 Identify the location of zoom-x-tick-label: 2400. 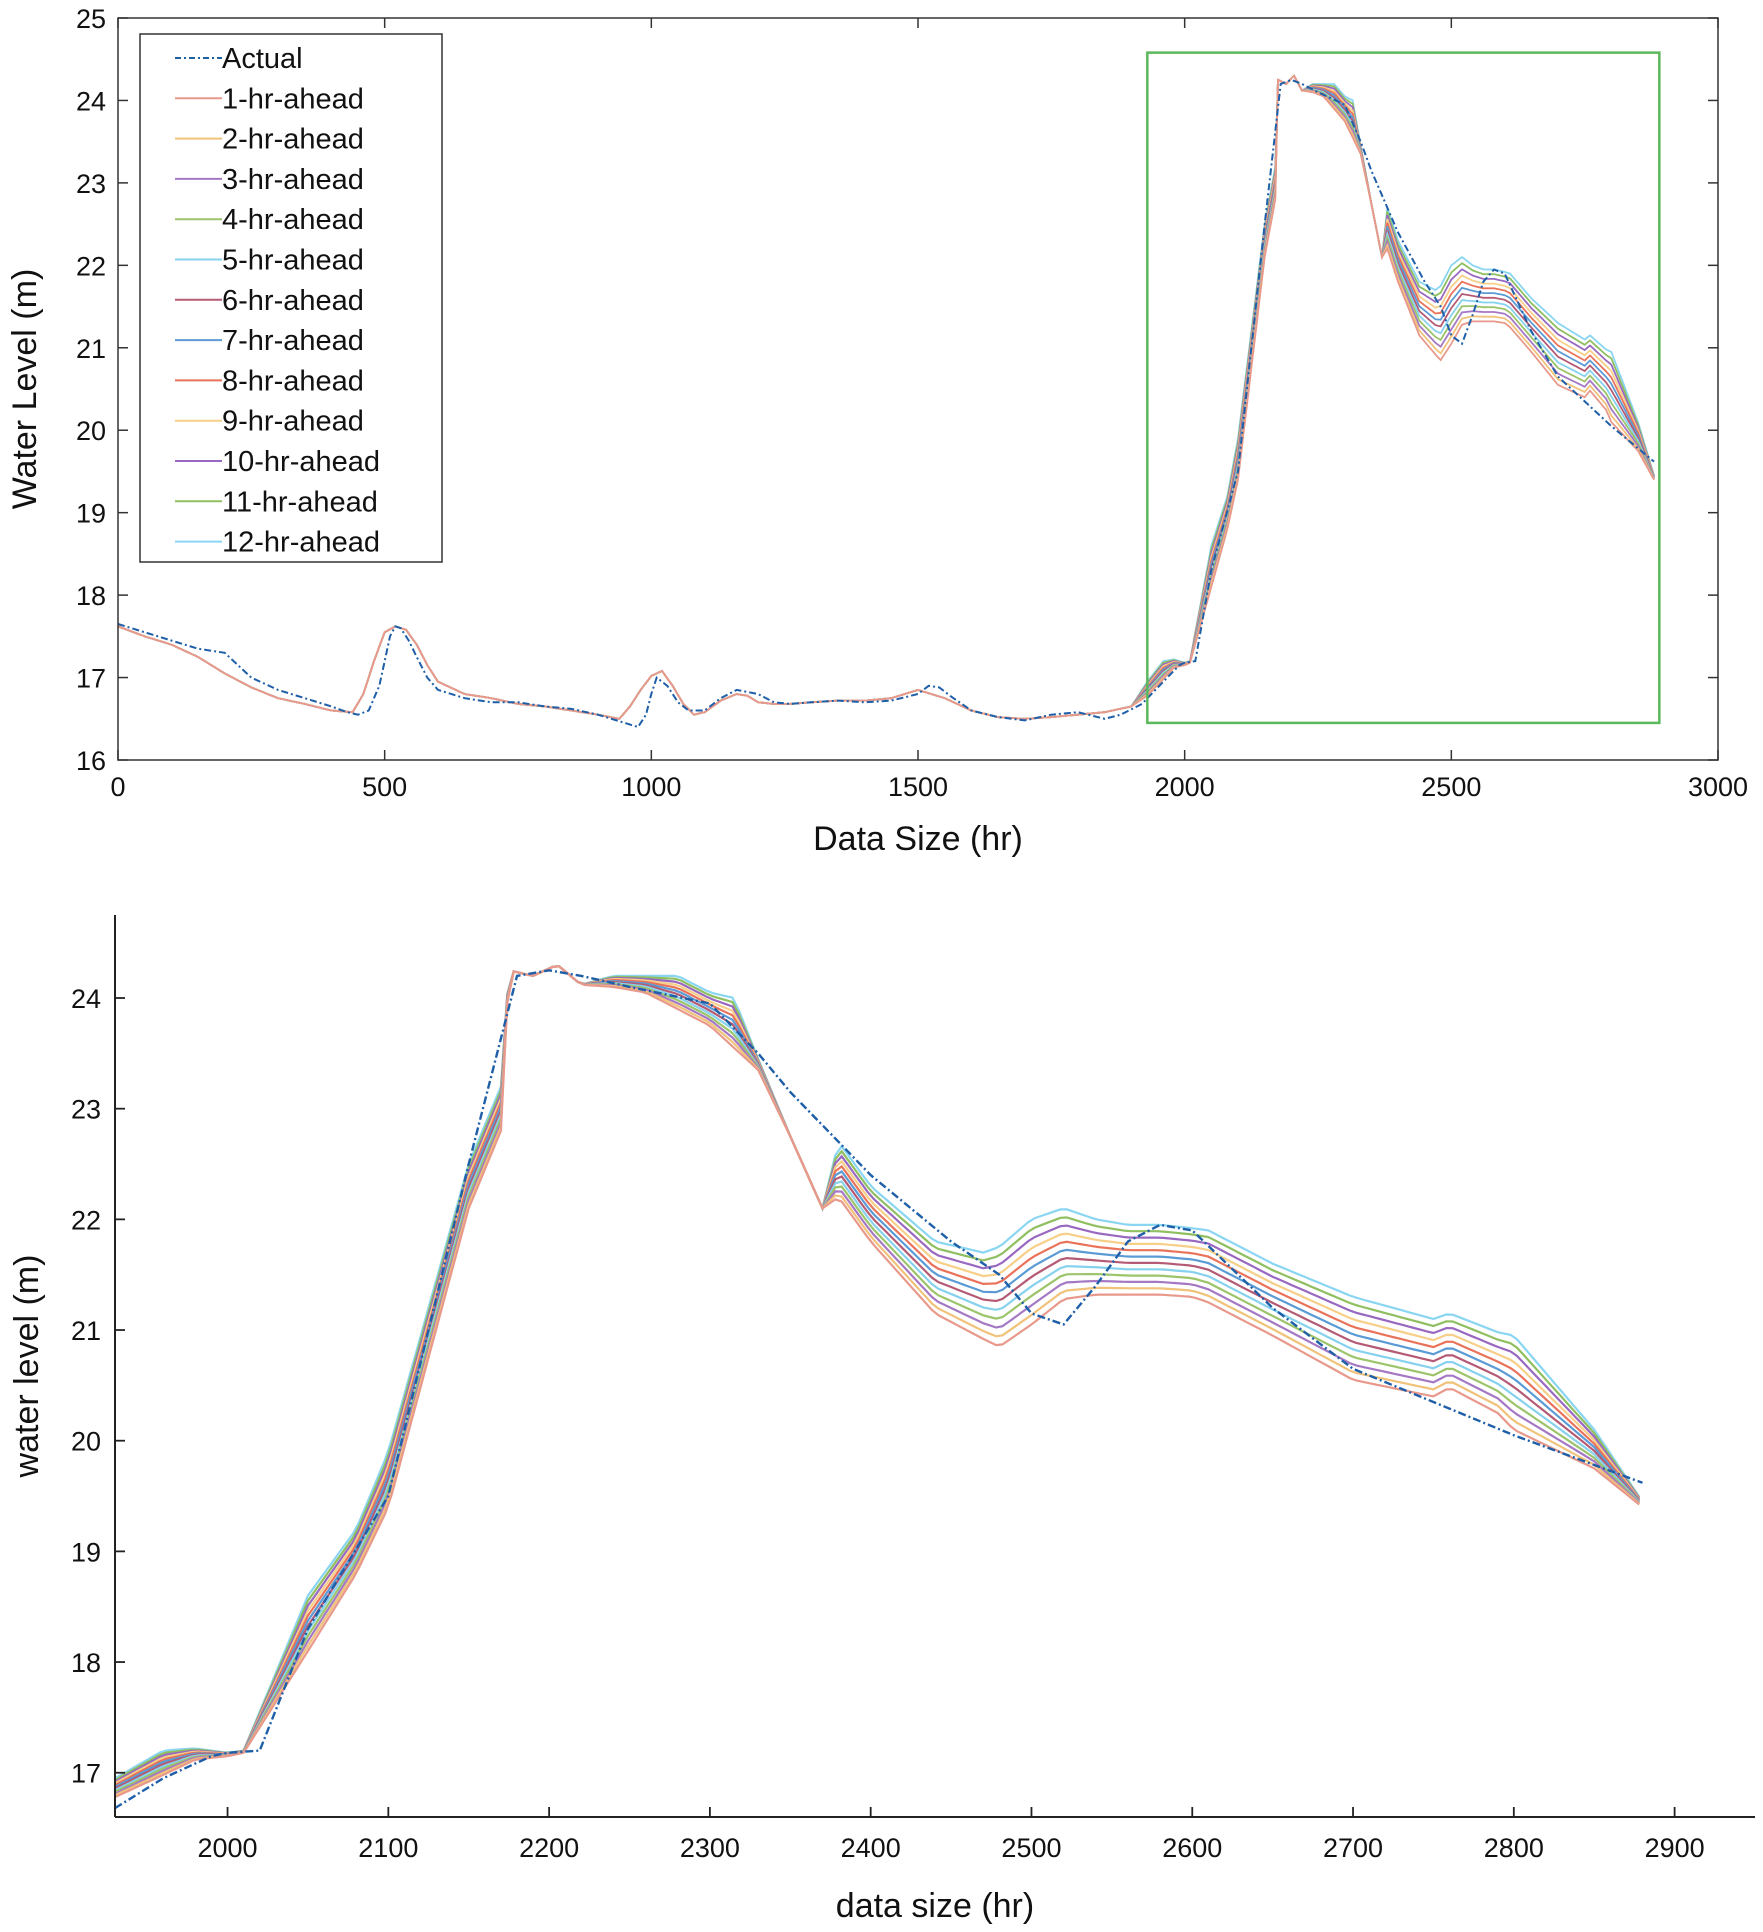
(871, 1848).